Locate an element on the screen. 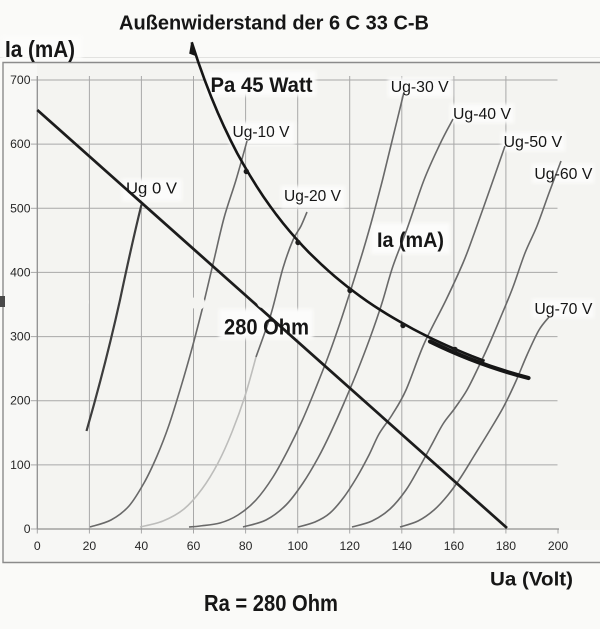 The image size is (600, 629). svg-text: Ug-30 V is located at coordinates (420, 87).